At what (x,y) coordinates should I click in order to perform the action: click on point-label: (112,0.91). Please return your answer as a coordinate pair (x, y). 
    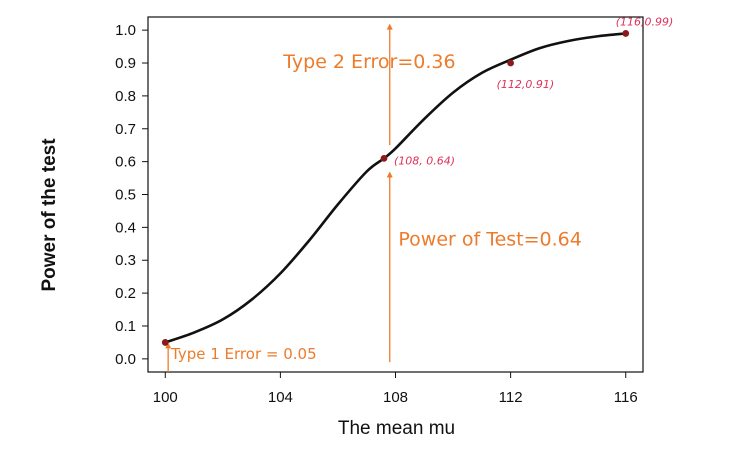
    Looking at the image, I should click on (526, 84).